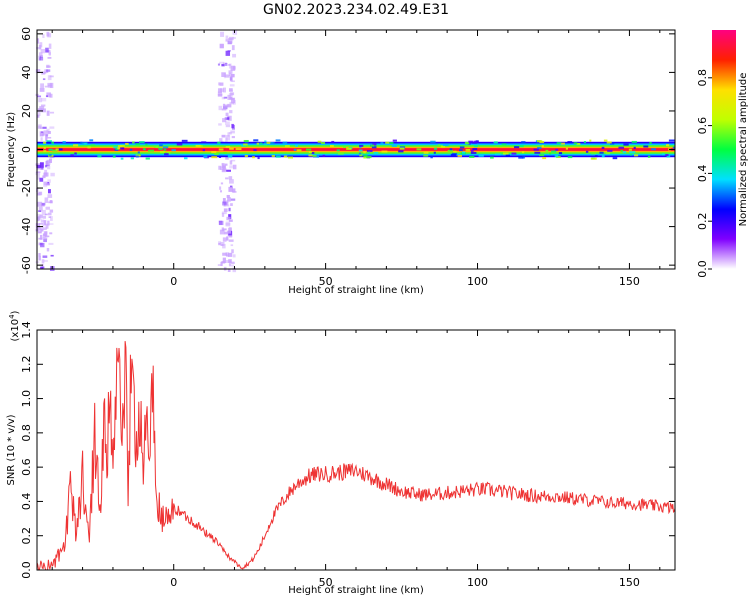 The width and height of the screenshot is (750, 600). I want to click on y-tick-label: 0.0, so click(26, 570).